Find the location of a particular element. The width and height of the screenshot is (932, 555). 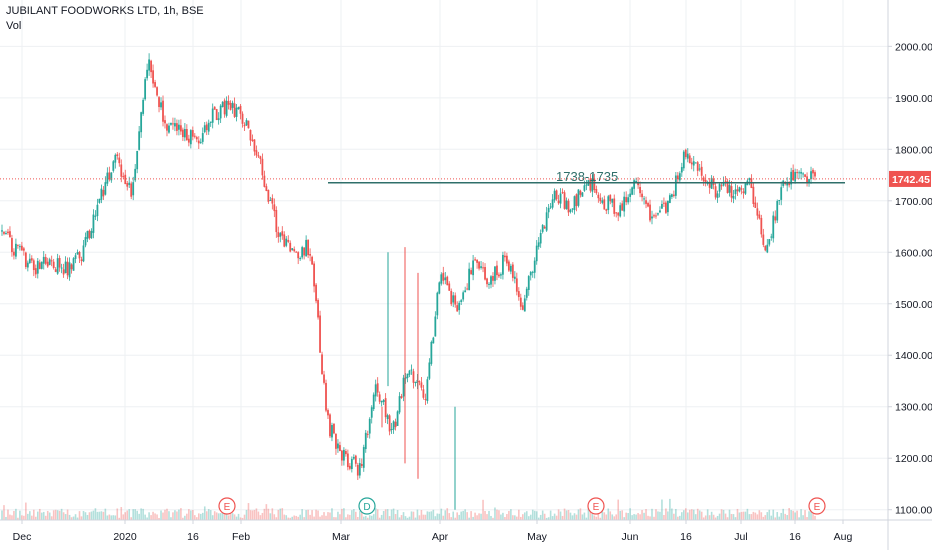

time-axis: Dec 2020 16 Feb Mar Apr May Jun 16 Jul 16 Aug is located at coordinates (466, 531).